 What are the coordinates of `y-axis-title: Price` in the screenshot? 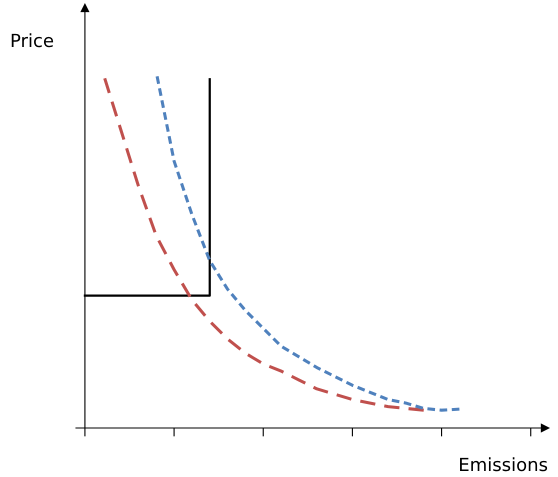 It's located at (33, 40).